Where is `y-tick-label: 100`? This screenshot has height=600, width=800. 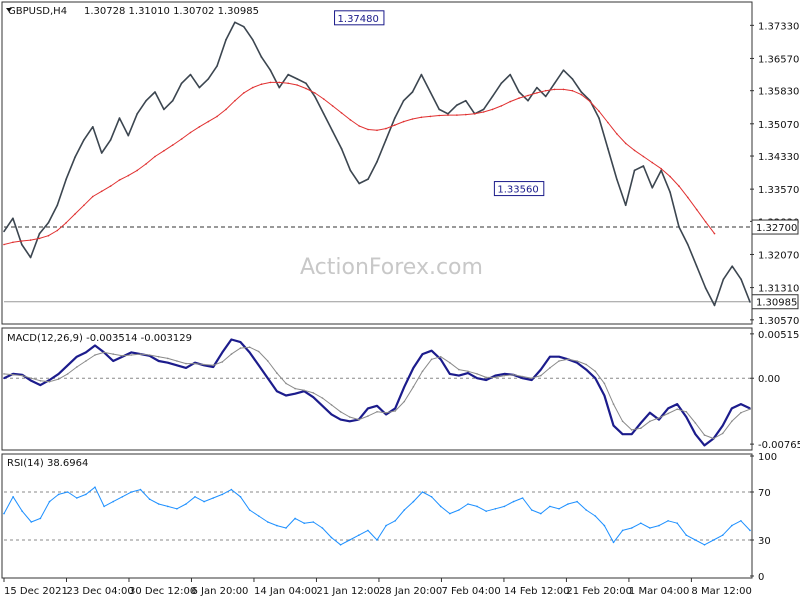 y-tick-label: 100 is located at coordinates (767, 457).